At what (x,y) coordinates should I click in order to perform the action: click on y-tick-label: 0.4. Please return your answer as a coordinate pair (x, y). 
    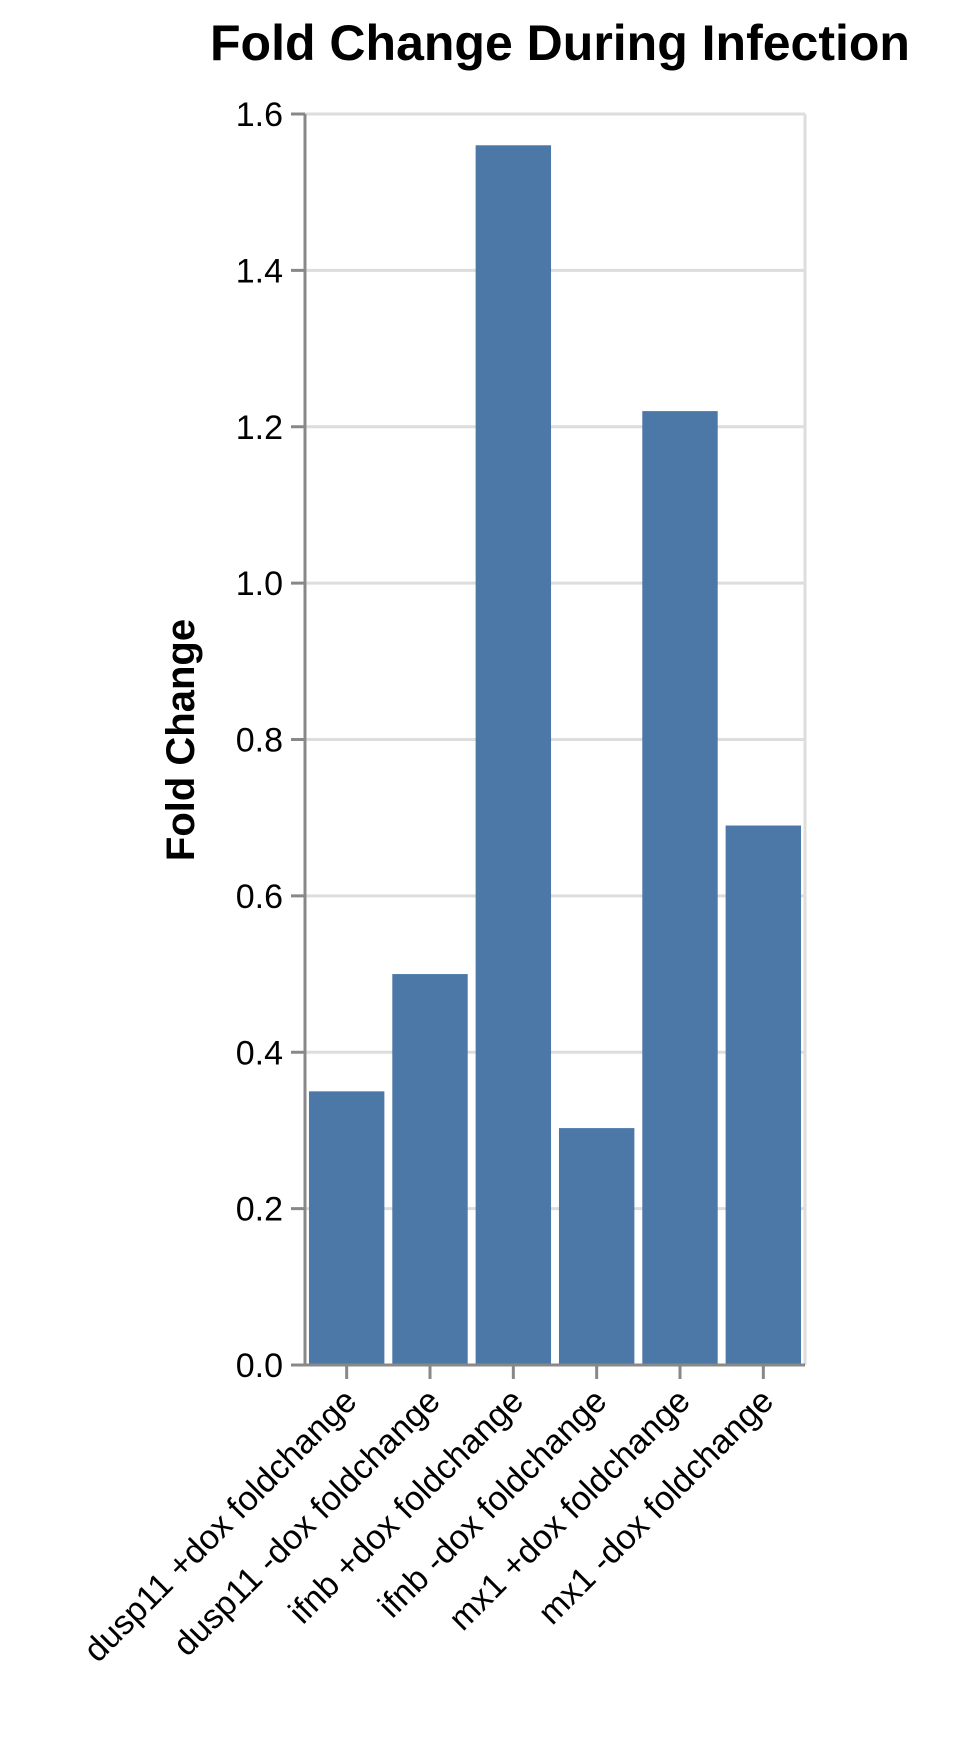
    Looking at the image, I should click on (259, 1053).